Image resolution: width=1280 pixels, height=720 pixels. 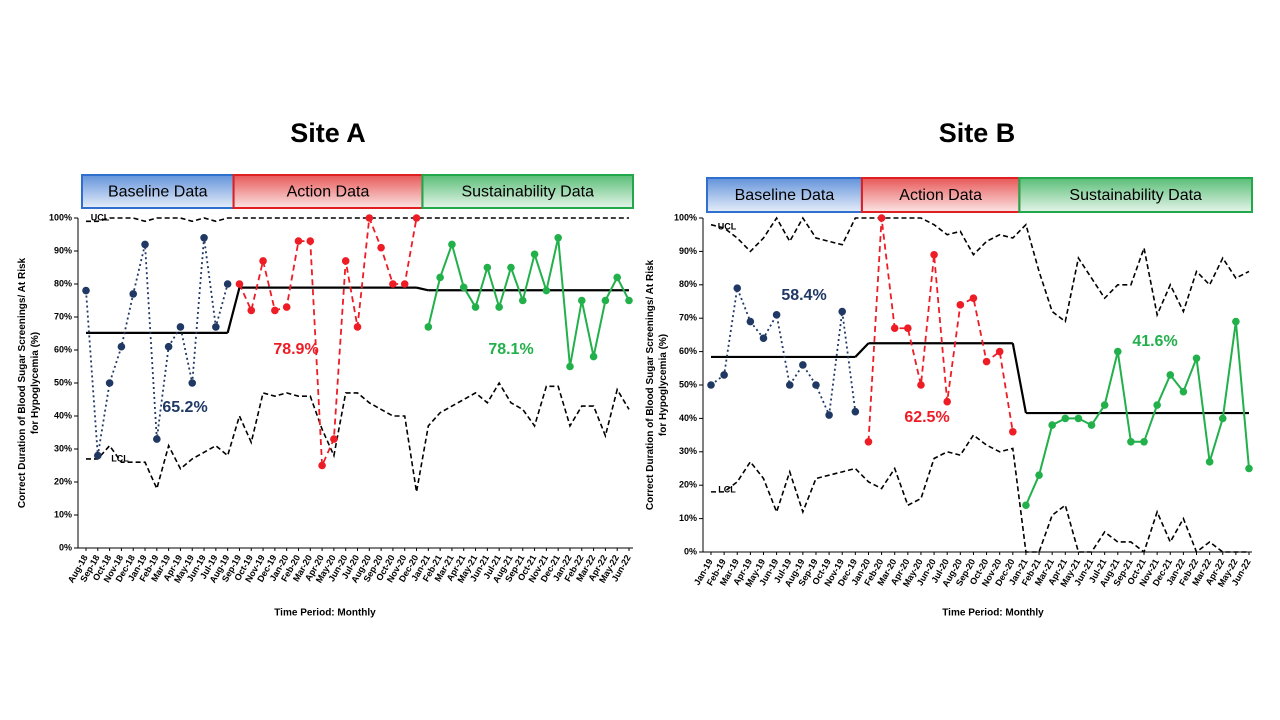 What do you see at coordinates (803, 295) in the screenshot?
I see `mean-label: 58.4%` at bounding box center [803, 295].